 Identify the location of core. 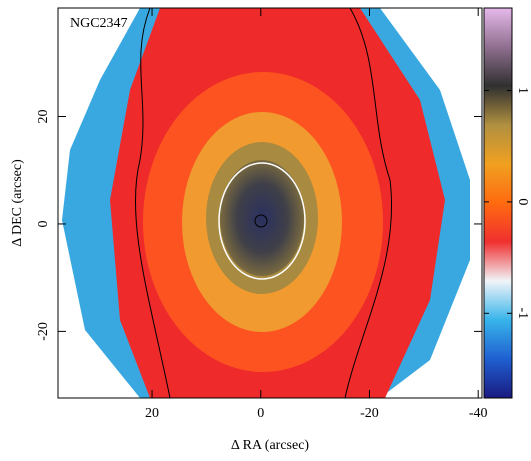
(262, 218).